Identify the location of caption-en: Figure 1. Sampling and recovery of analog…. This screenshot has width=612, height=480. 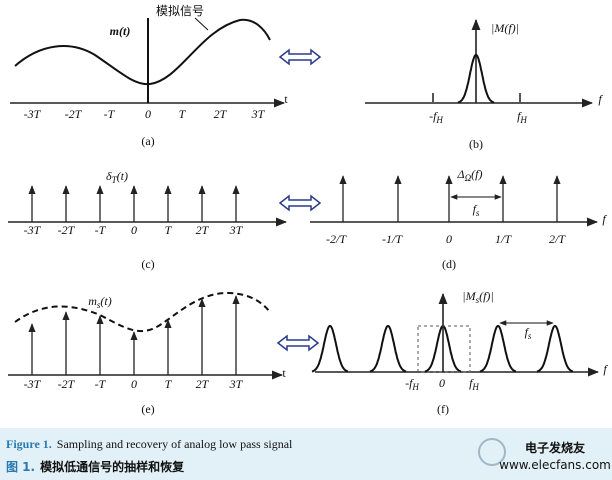
(149, 444).